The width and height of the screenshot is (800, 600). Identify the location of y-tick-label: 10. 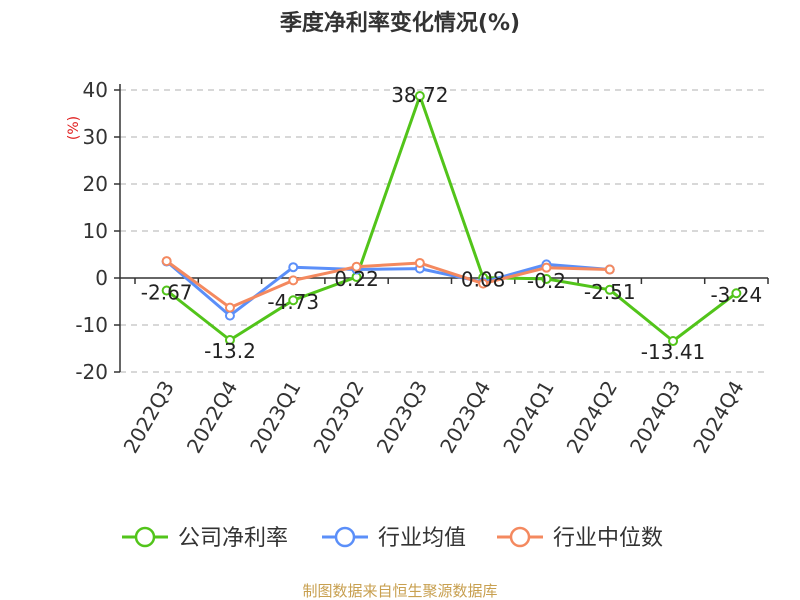
(95, 231).